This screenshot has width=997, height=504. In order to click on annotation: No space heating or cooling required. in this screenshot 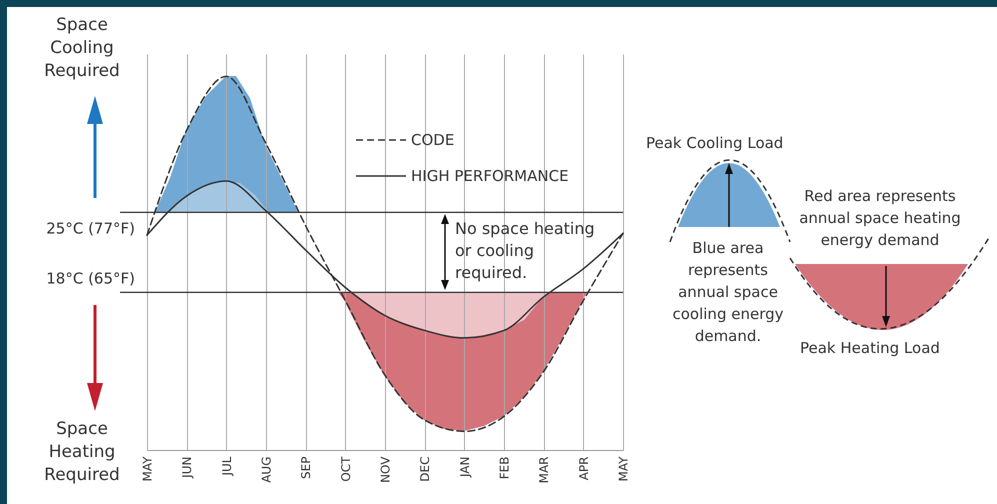, I will do `click(525, 251)`.